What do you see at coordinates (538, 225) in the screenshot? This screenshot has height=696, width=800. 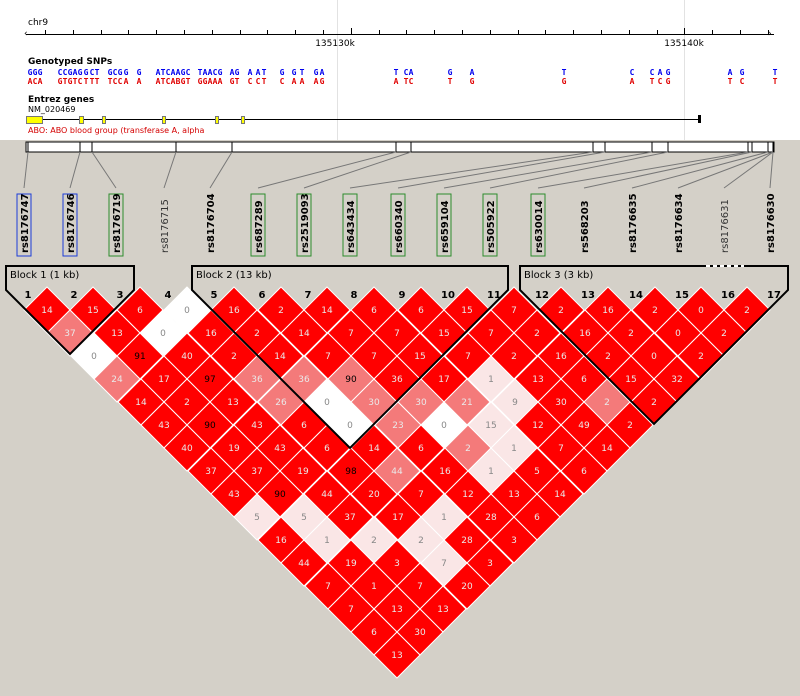 I see `marker-label: rs630014` at bounding box center [538, 225].